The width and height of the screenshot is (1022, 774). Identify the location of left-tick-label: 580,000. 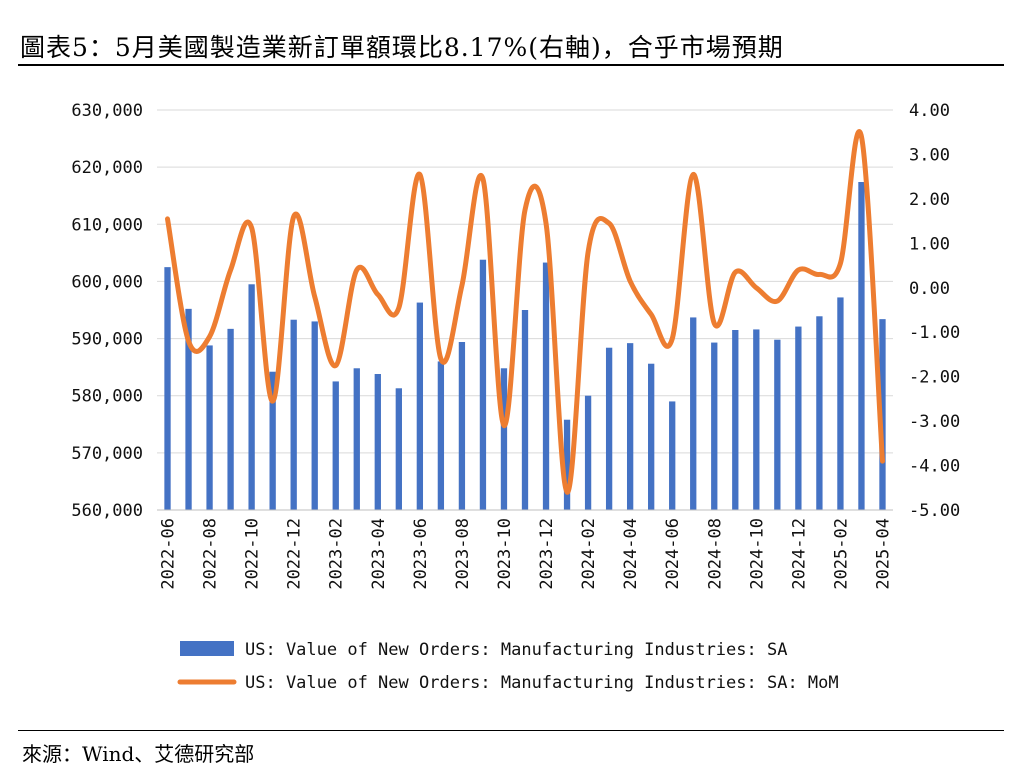
(107, 397).